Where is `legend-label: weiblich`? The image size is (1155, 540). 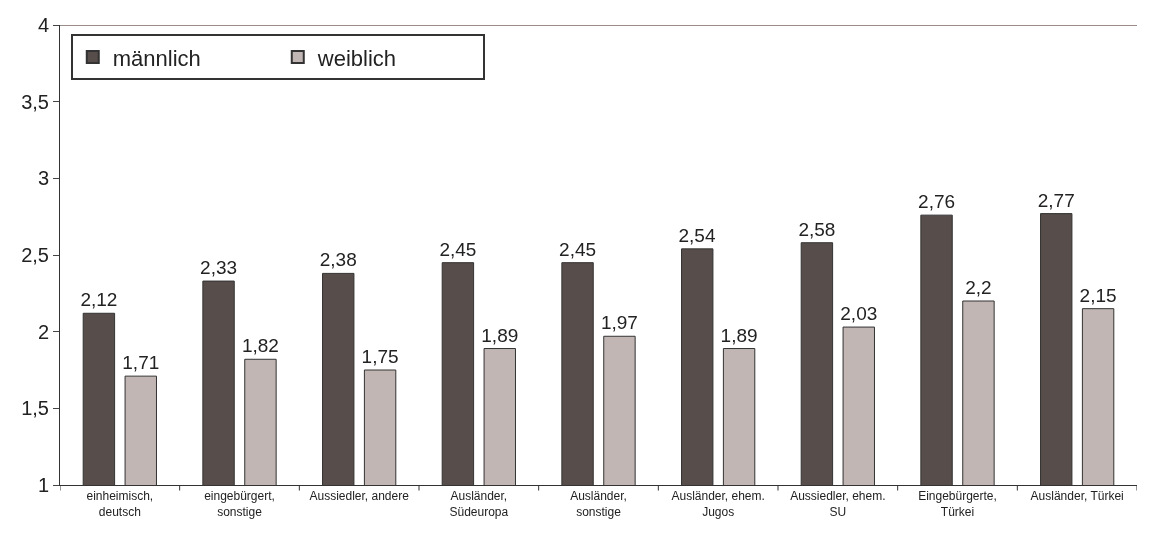 legend-label: weiblich is located at coordinates (356, 58).